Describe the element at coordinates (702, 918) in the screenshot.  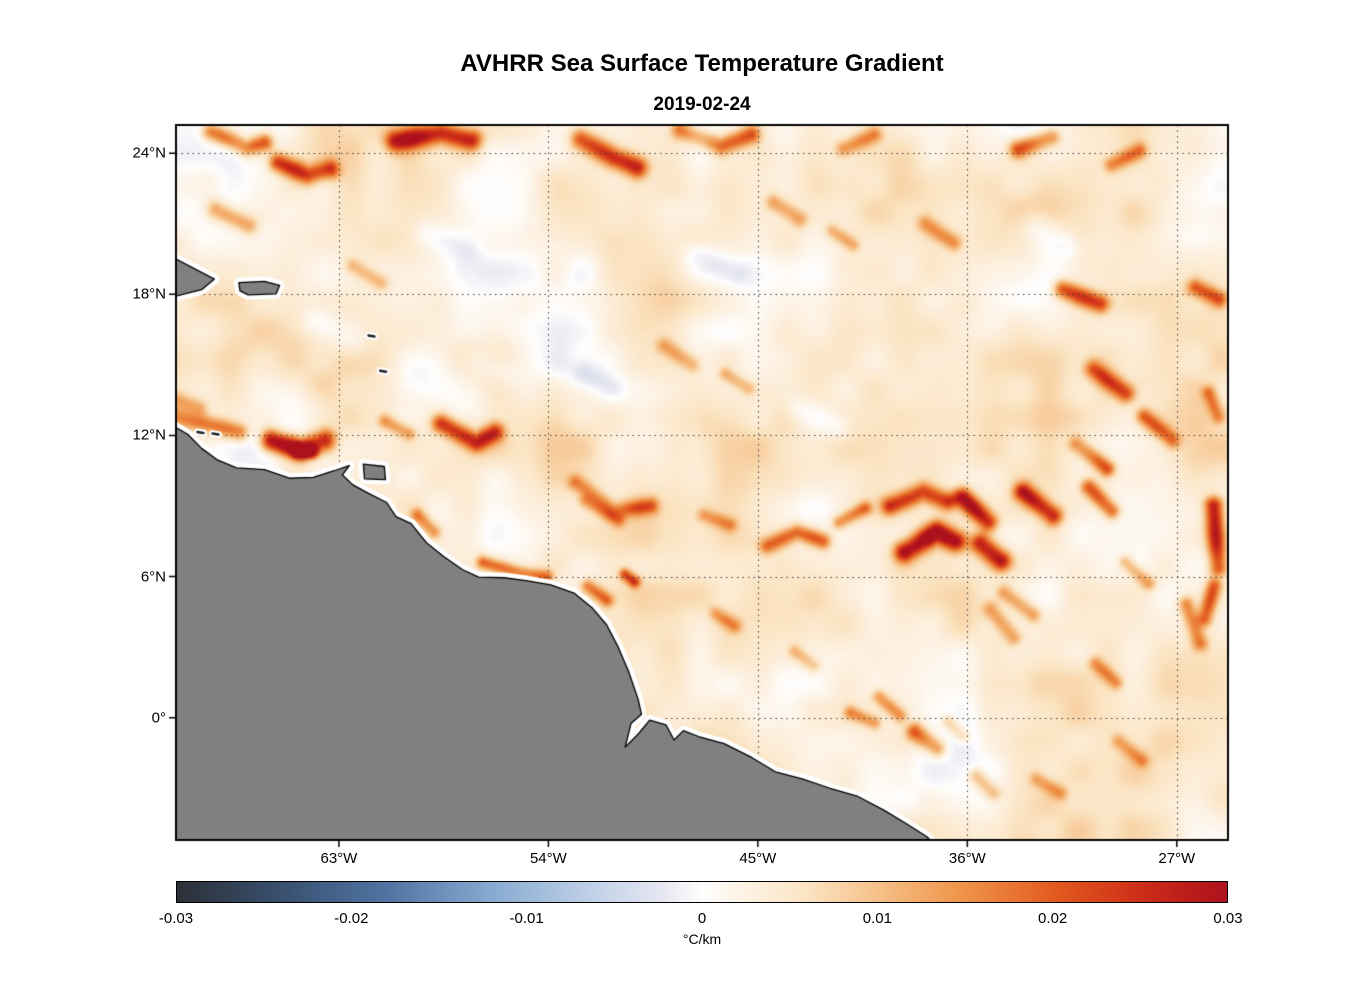
I see `colorbar-tick-label: 0` at that location.